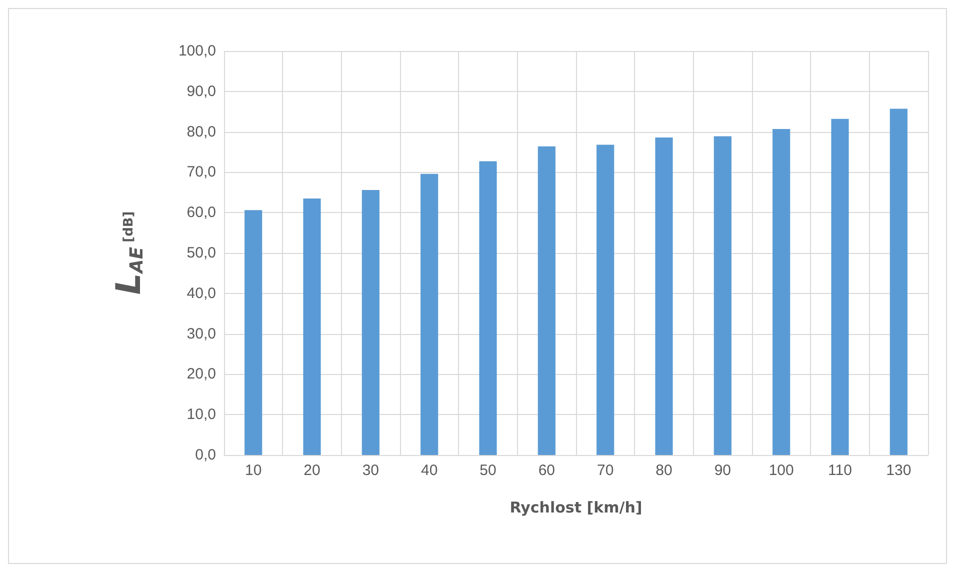  What do you see at coordinates (664, 470) in the screenshot?
I see `x-tick-label: 80` at bounding box center [664, 470].